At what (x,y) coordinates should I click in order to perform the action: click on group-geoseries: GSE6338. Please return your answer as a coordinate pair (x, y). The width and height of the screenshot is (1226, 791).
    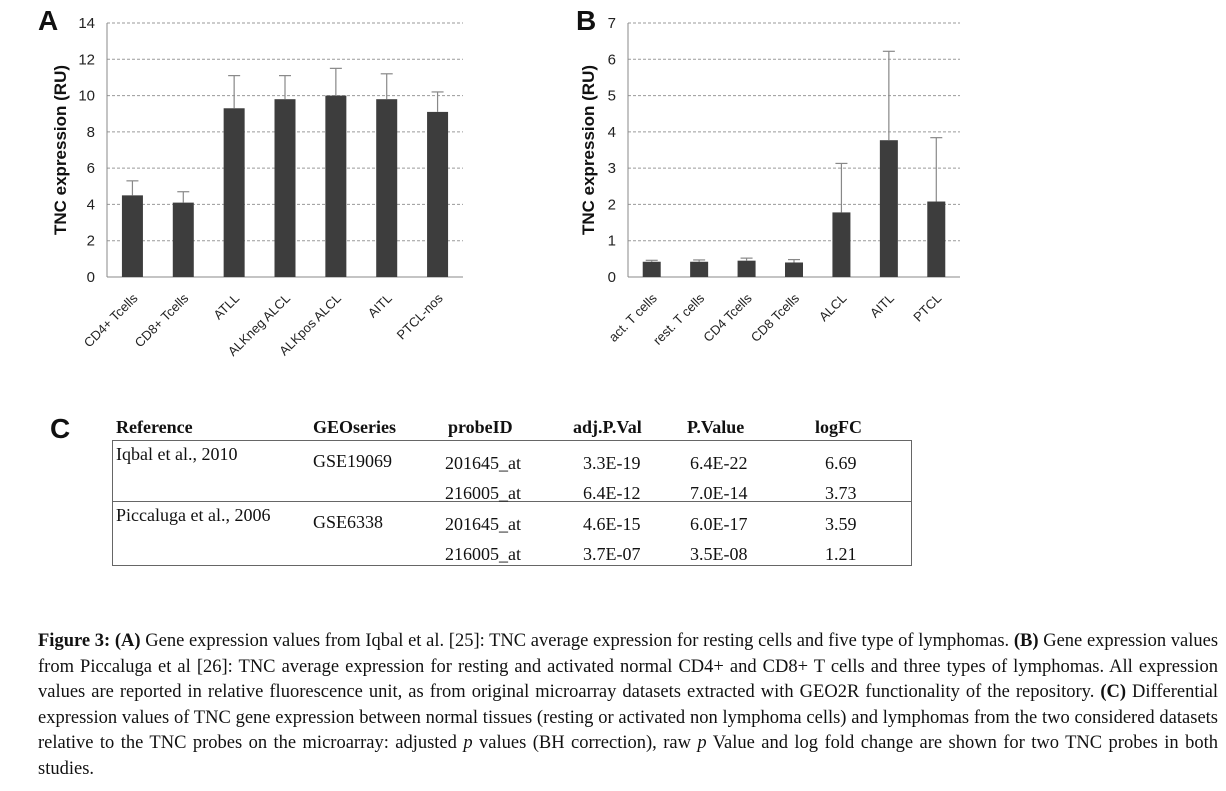
    Looking at the image, I should click on (348, 522).